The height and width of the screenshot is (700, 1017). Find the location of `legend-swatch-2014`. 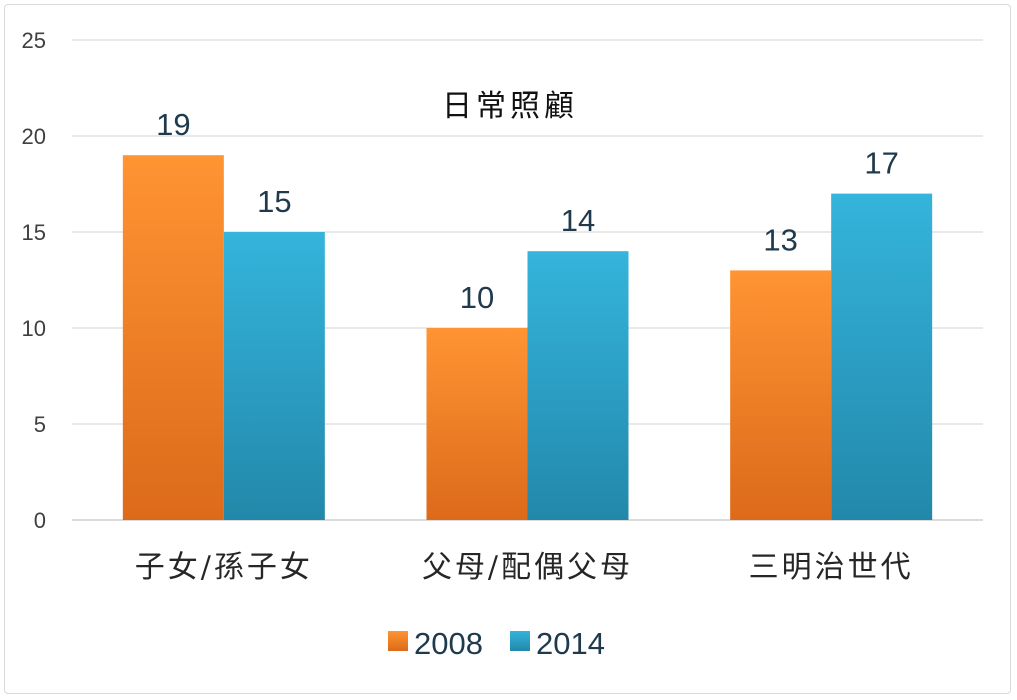

legend-swatch-2014 is located at coordinates (520, 641).